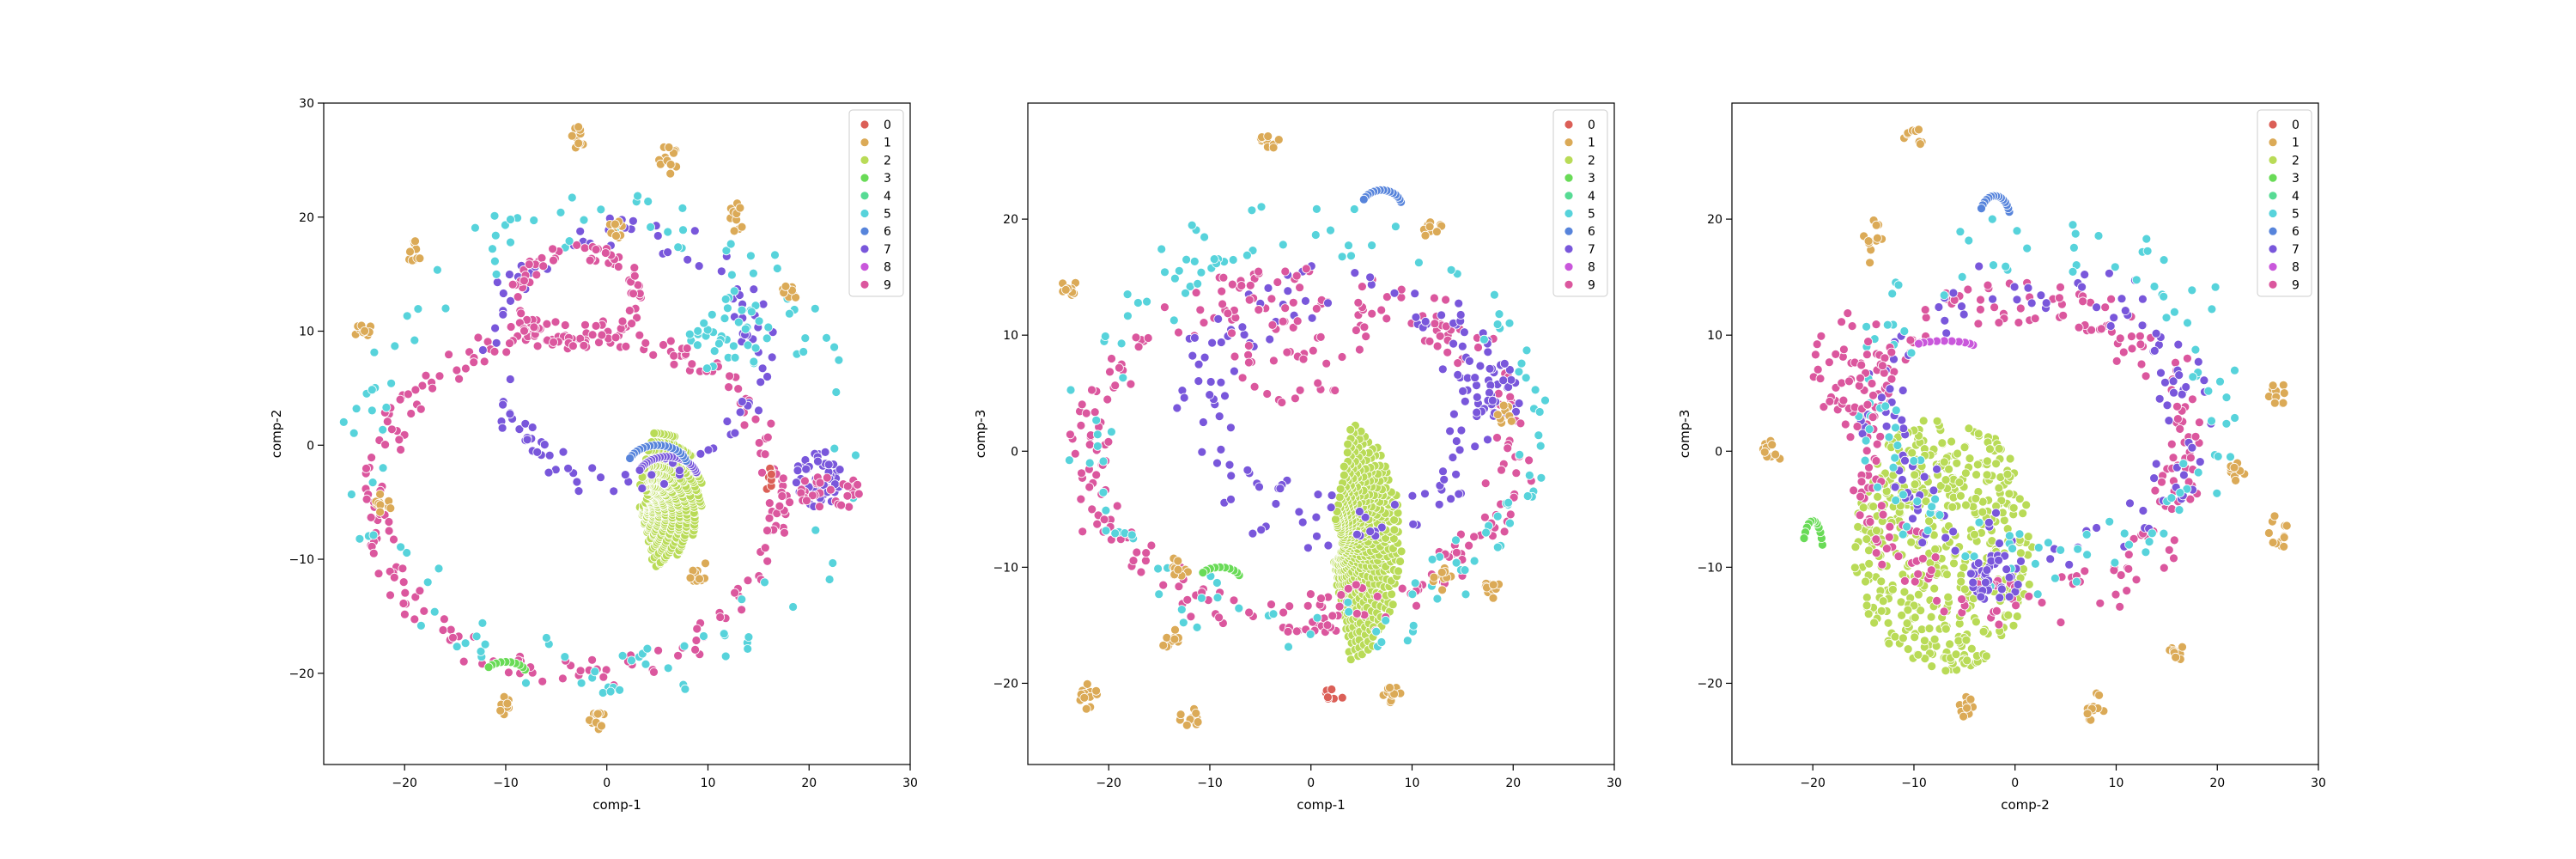 This screenshot has width=2576, height=859. I want to click on x-tick-label: −10, so click(1210, 783).